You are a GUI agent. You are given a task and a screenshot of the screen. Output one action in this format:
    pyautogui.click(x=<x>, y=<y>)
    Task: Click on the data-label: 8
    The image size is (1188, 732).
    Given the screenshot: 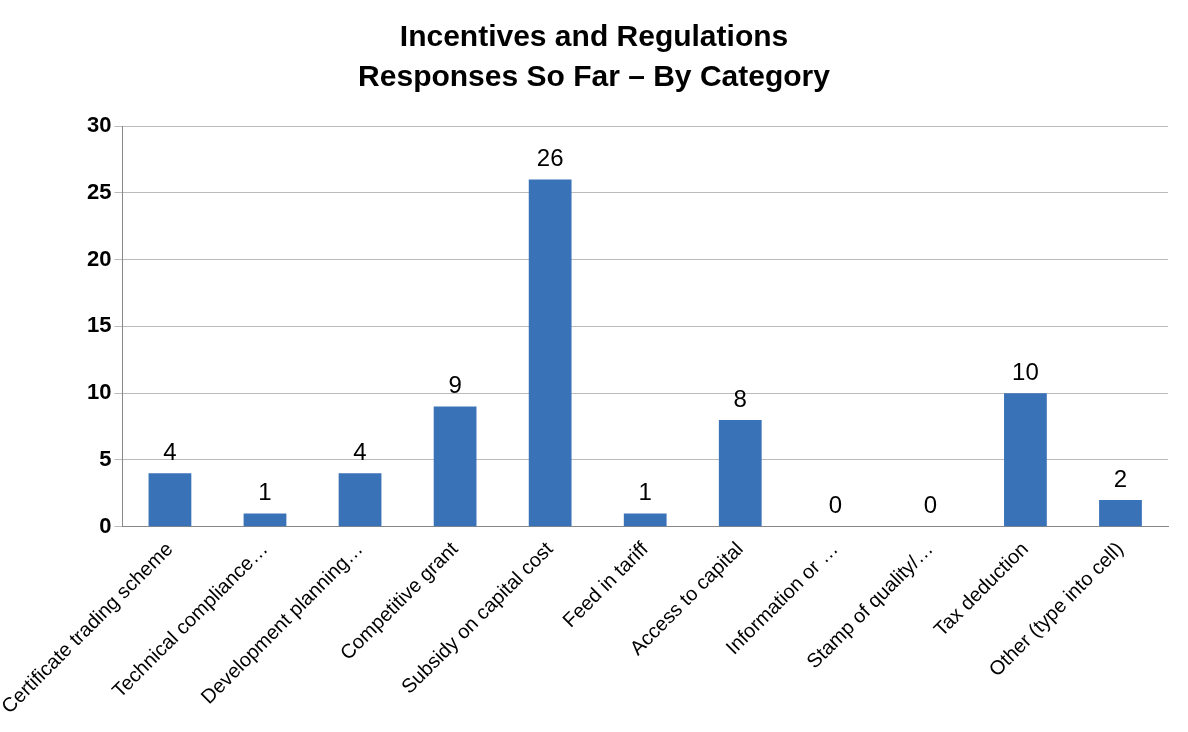 What is the action you would take?
    pyautogui.click(x=740, y=398)
    